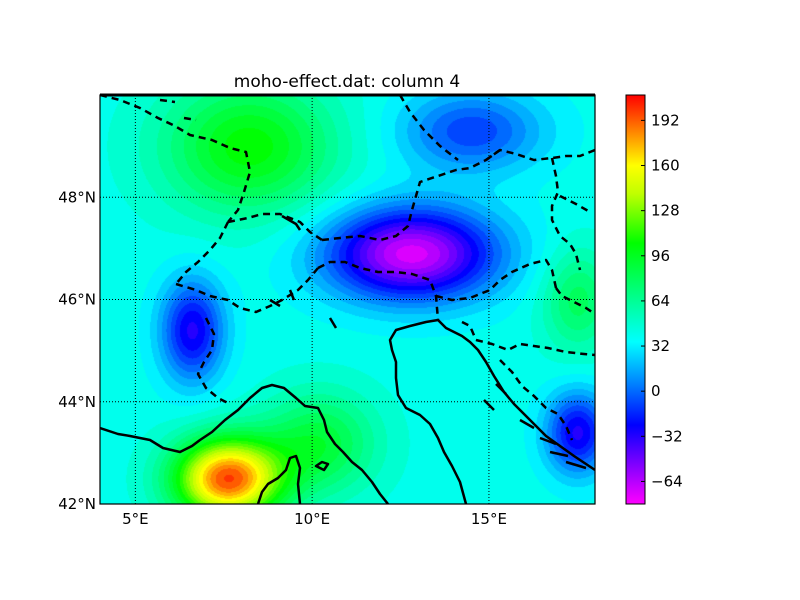 The image size is (800, 600). I want to click on y-tick-label: 46°N, so click(77, 300).